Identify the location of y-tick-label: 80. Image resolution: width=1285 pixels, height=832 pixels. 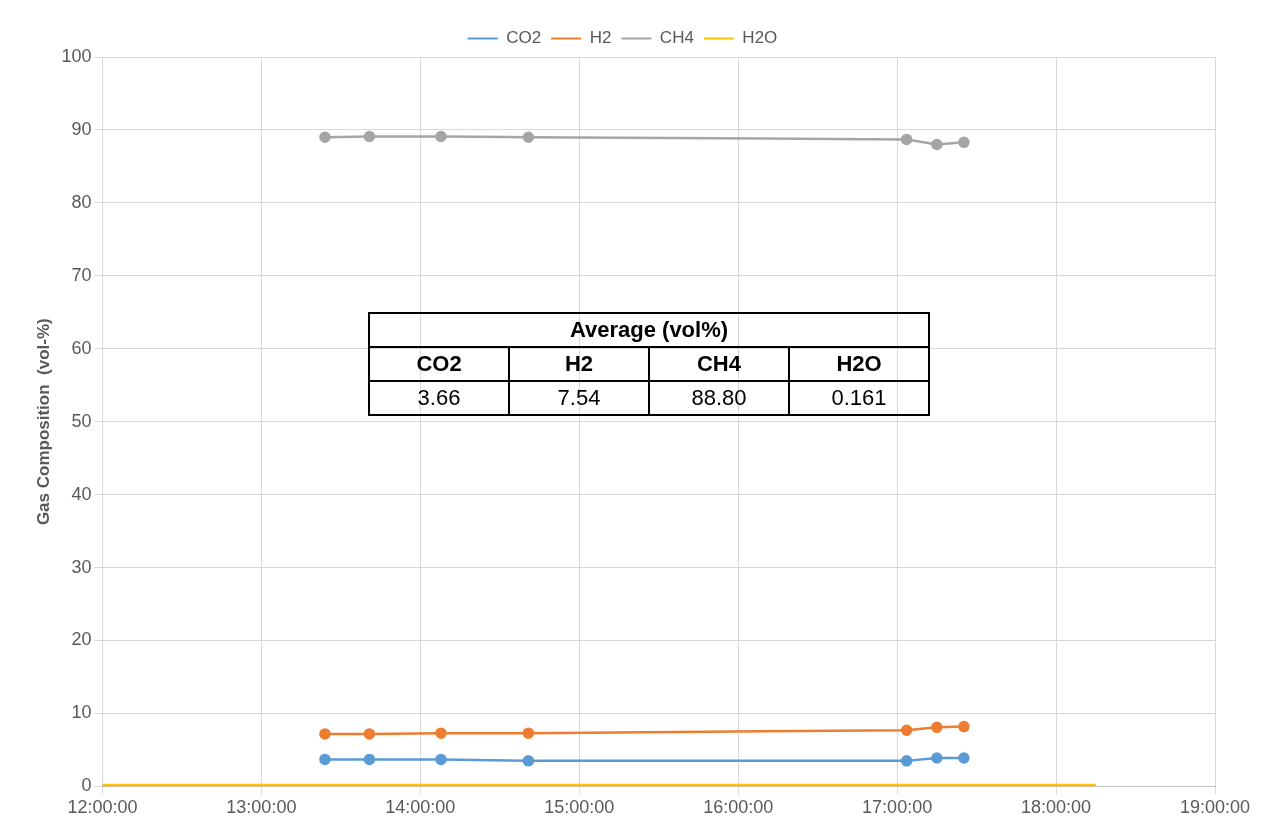
(81, 201).